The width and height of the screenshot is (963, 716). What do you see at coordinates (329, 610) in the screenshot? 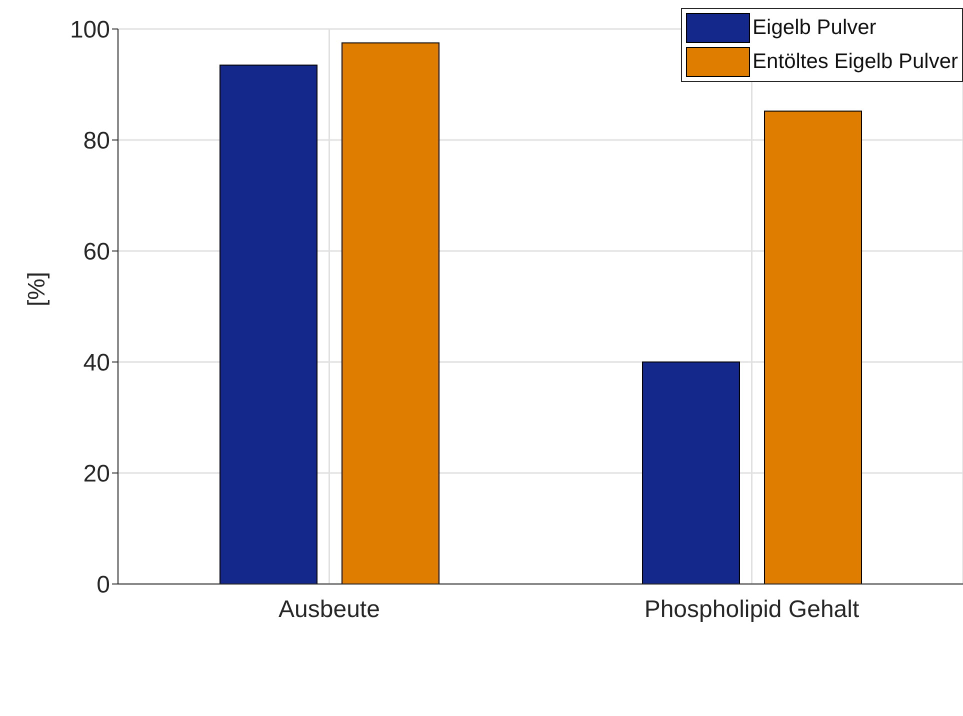
I see `x-tick-label: Ausbeute` at bounding box center [329, 610].